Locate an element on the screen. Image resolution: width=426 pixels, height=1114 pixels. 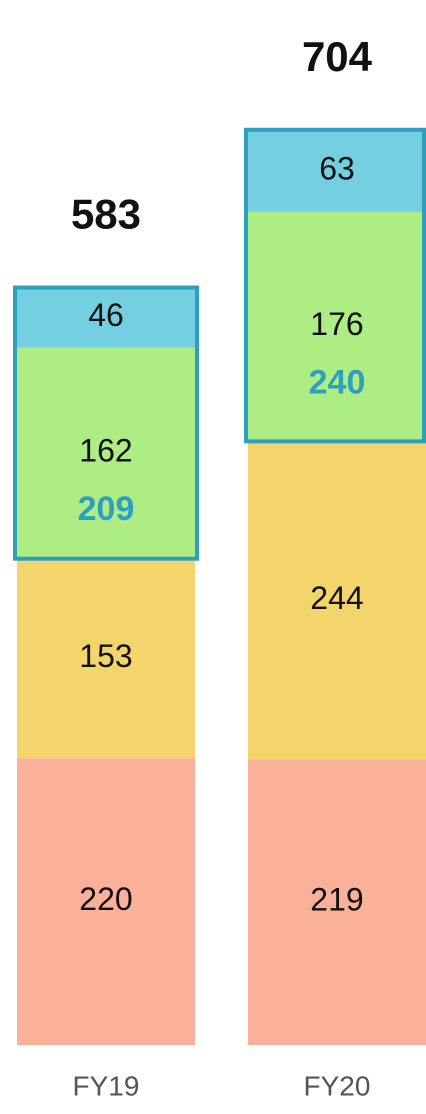
x-tick-label: FY20 is located at coordinates (337, 1085).